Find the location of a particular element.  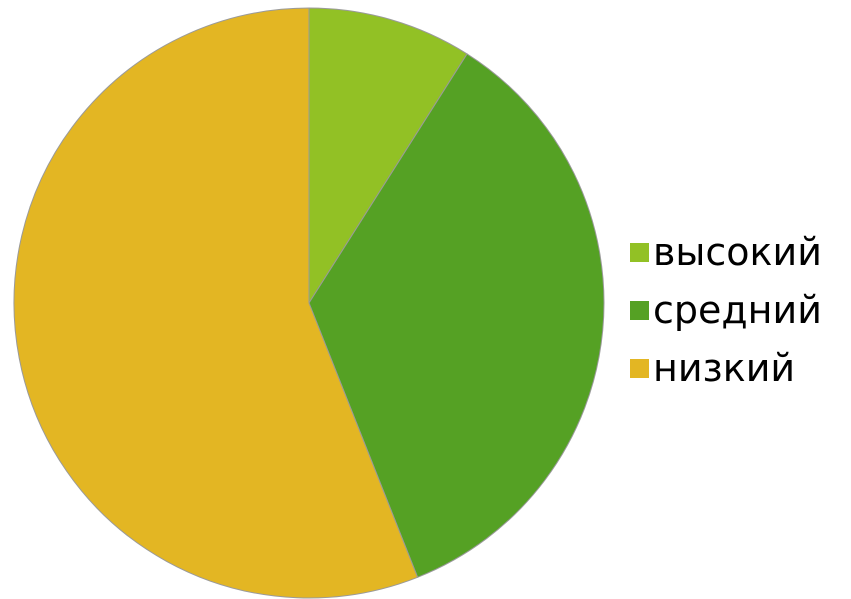

legend-item-vysokiy: высокий is located at coordinates (726, 252).